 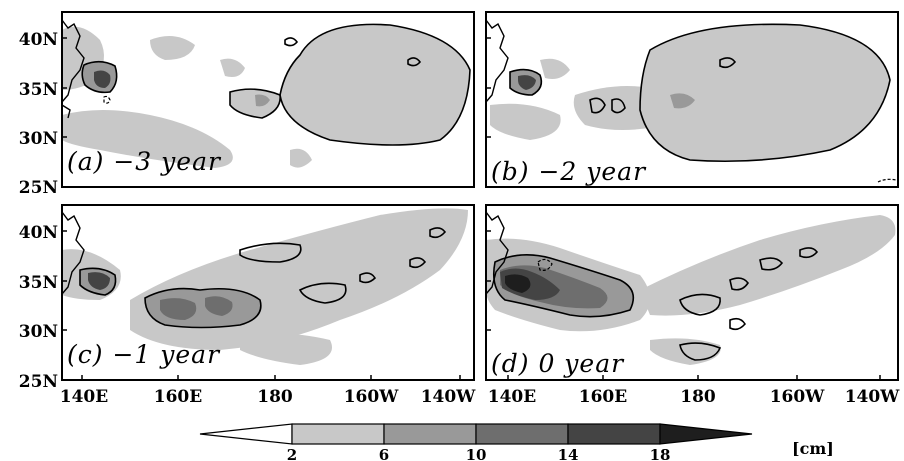 What do you see at coordinates (476, 453) in the screenshot?
I see `colorbar-tick-10: 10` at bounding box center [476, 453].